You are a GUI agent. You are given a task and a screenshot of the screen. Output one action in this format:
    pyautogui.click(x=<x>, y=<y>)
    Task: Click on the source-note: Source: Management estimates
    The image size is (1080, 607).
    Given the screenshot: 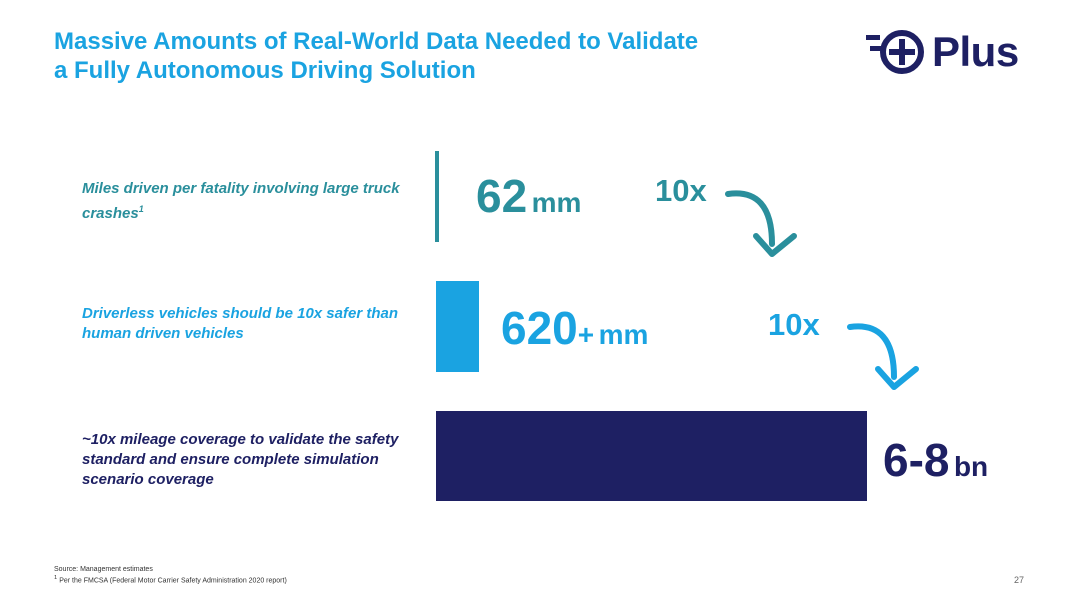 What is the action you would take?
    pyautogui.click(x=103, y=569)
    